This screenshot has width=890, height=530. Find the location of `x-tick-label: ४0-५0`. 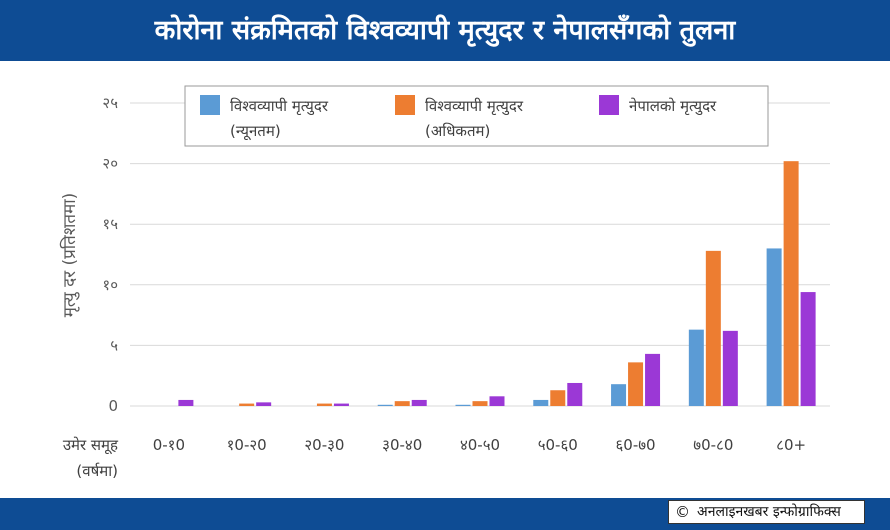

x-tick-label: ४0-५0 is located at coordinates (480, 445).